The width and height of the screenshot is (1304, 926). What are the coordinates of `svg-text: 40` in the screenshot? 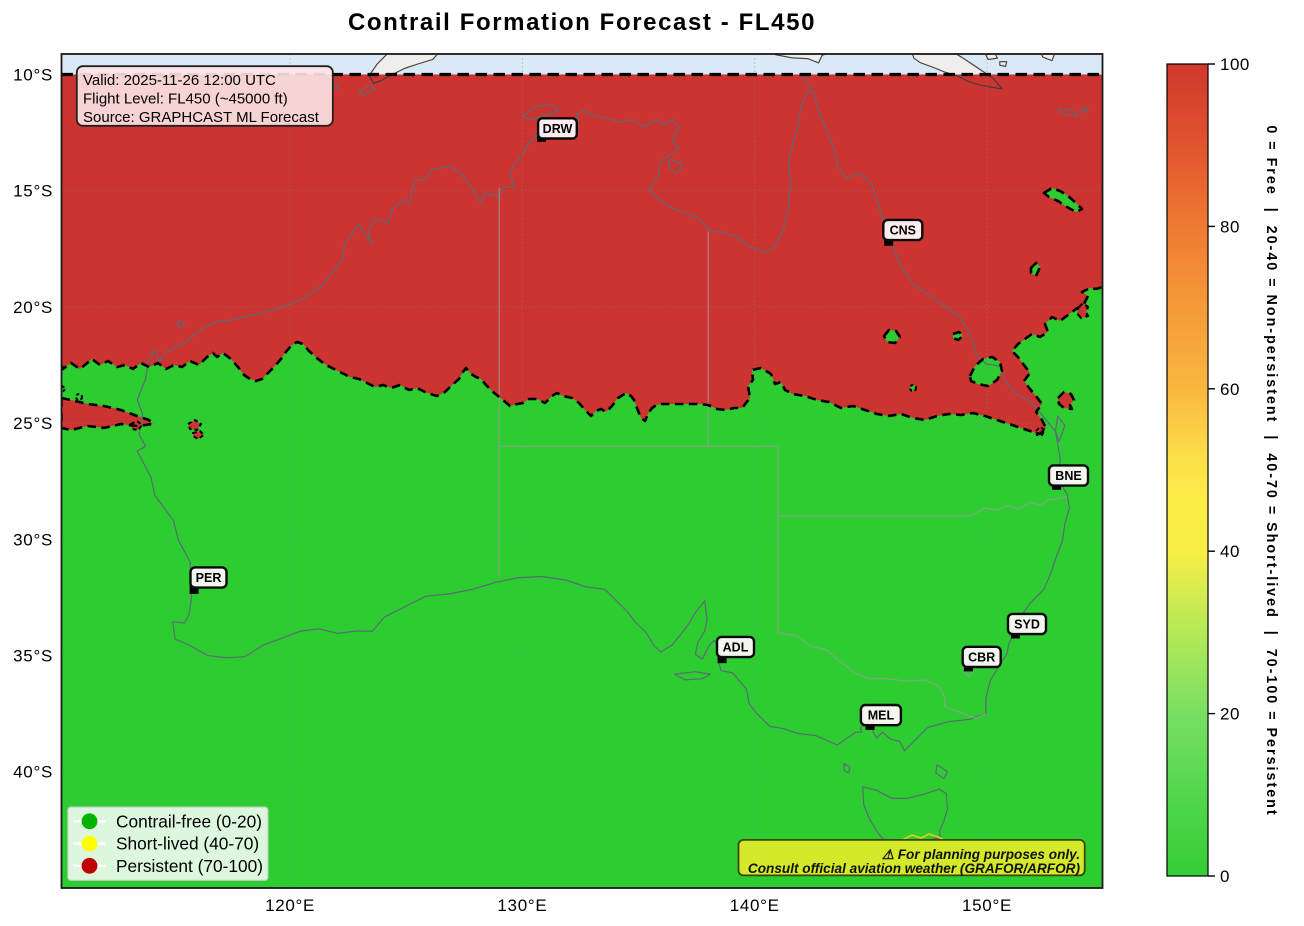 It's located at (1230, 551).